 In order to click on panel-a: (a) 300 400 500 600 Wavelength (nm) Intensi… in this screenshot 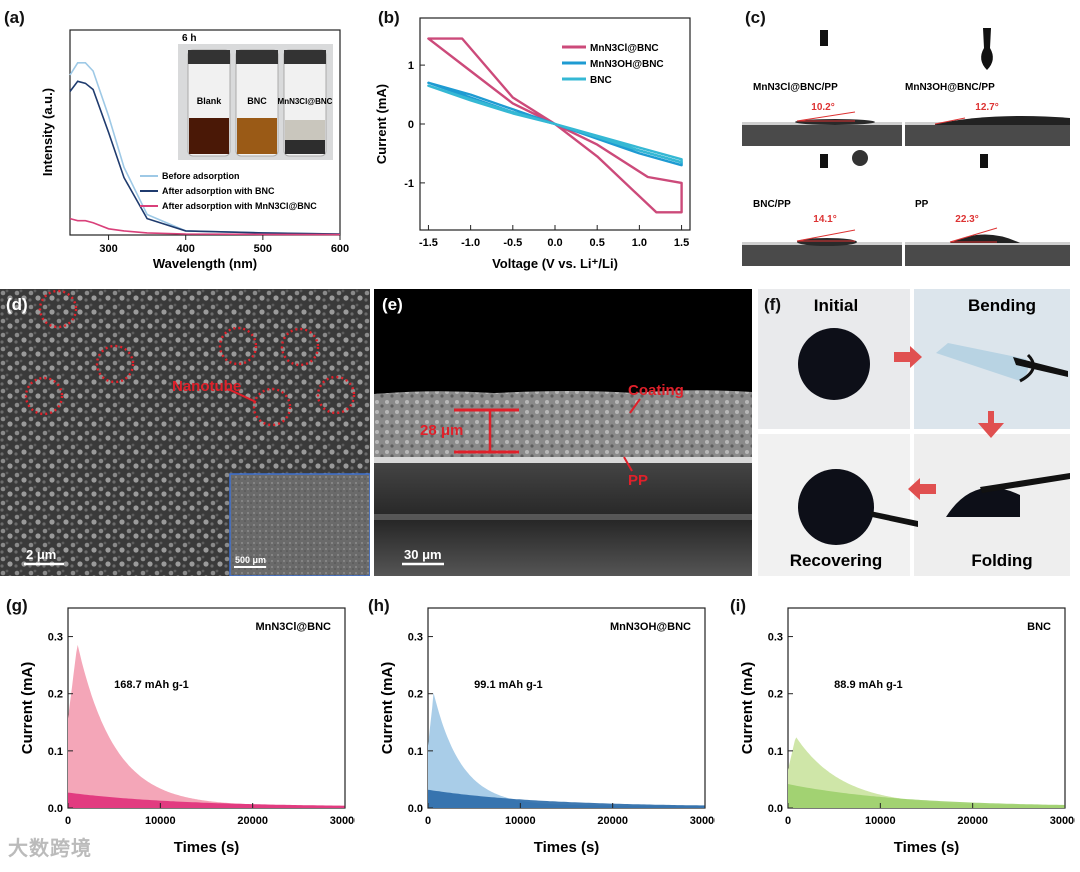, I will do `click(175, 140)`.